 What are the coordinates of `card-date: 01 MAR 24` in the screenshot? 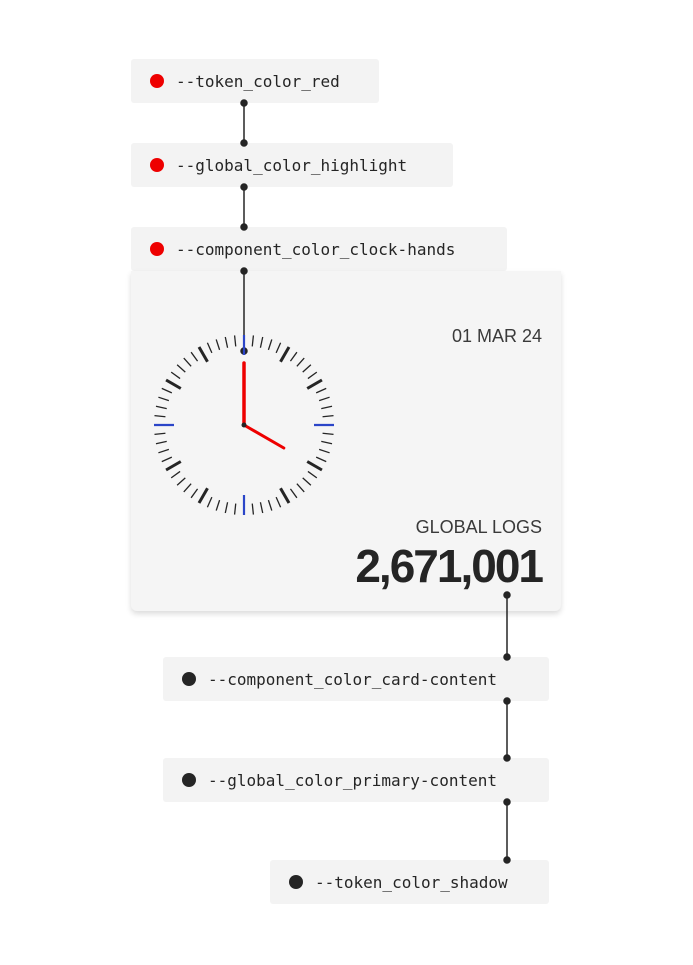 It's located at (496, 336).